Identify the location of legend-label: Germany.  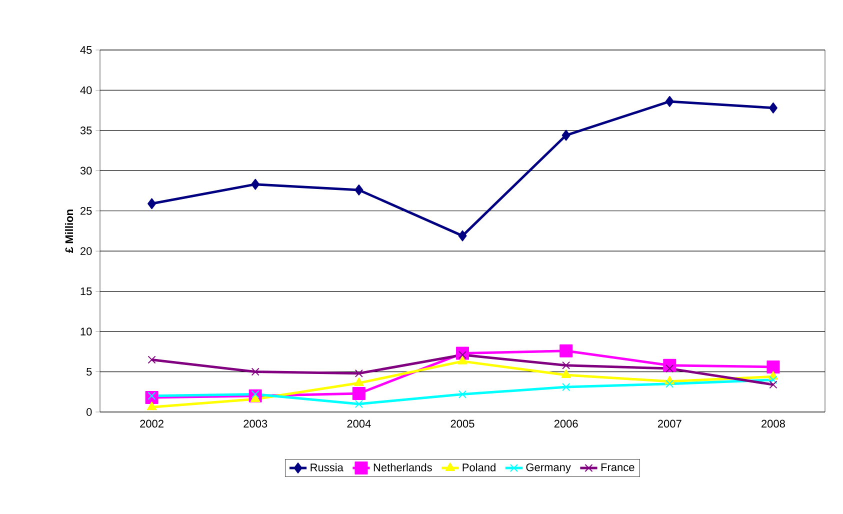
(548, 468).